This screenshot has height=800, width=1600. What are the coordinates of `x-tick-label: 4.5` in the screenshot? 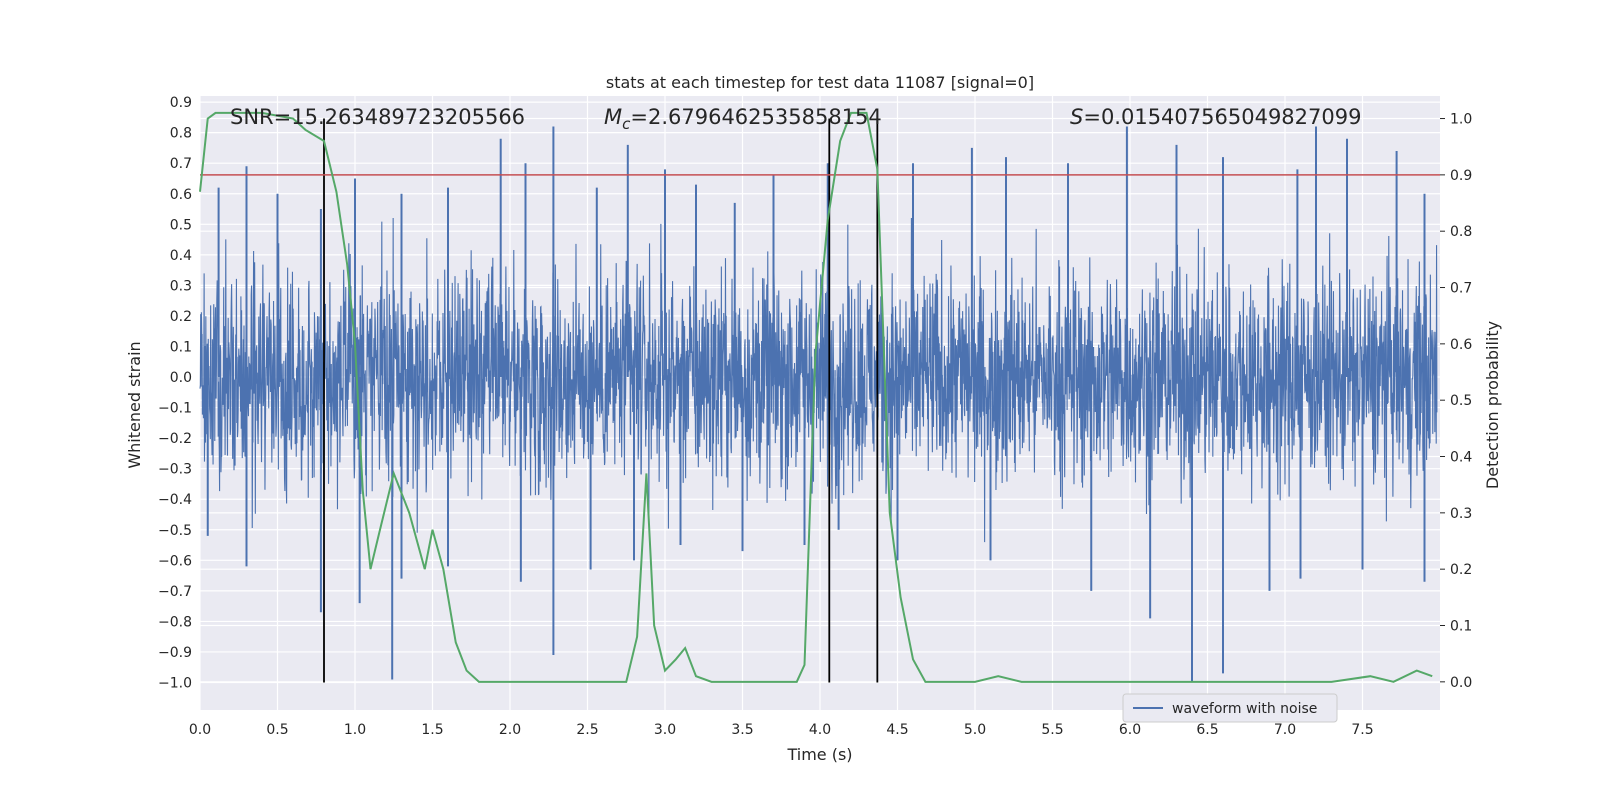 It's located at (897, 730).